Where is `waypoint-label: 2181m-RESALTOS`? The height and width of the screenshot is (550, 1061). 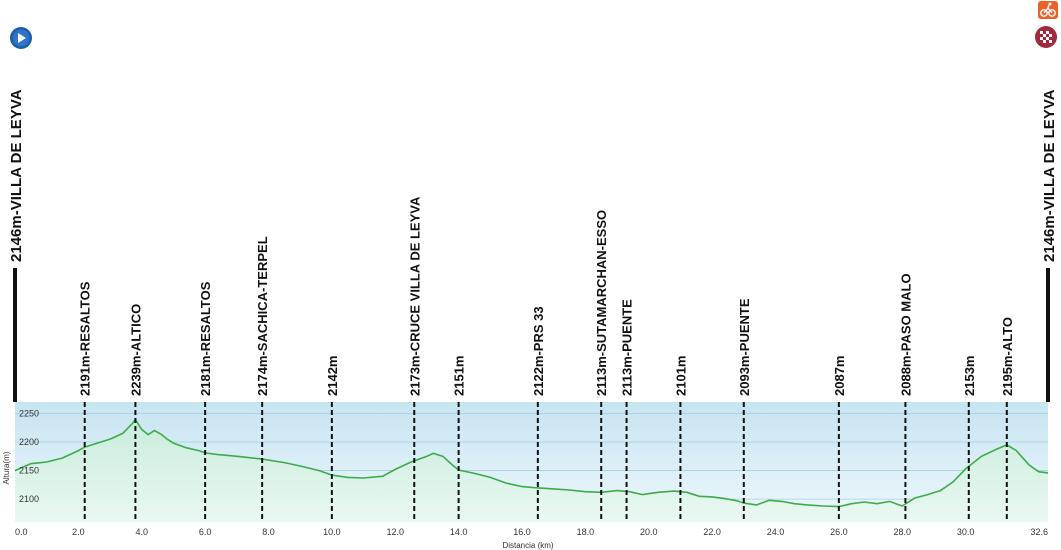
waypoint-label: 2181m-RESALTOS is located at coordinates (205, 338).